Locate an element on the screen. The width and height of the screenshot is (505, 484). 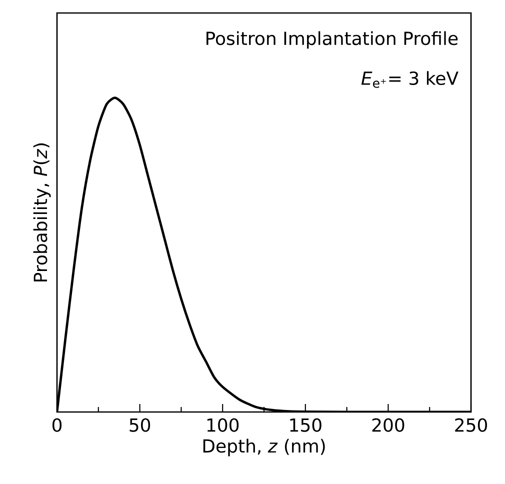
x-tick-label: 250 is located at coordinates (471, 425).